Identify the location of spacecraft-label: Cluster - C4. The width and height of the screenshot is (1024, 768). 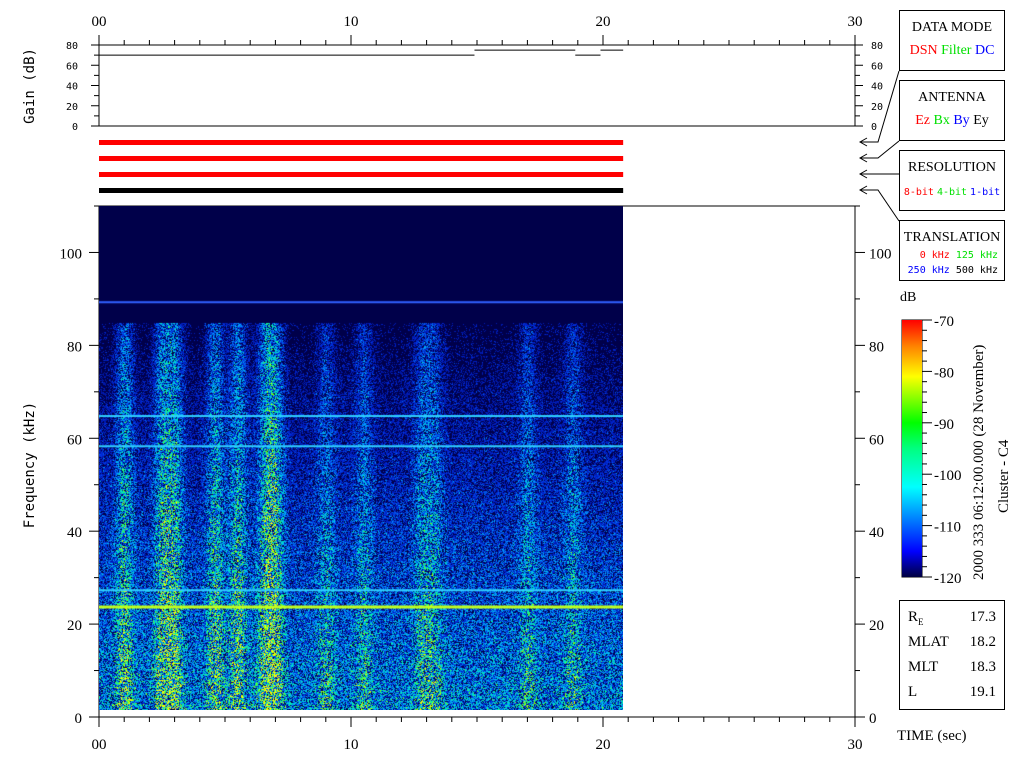
(1004, 476).